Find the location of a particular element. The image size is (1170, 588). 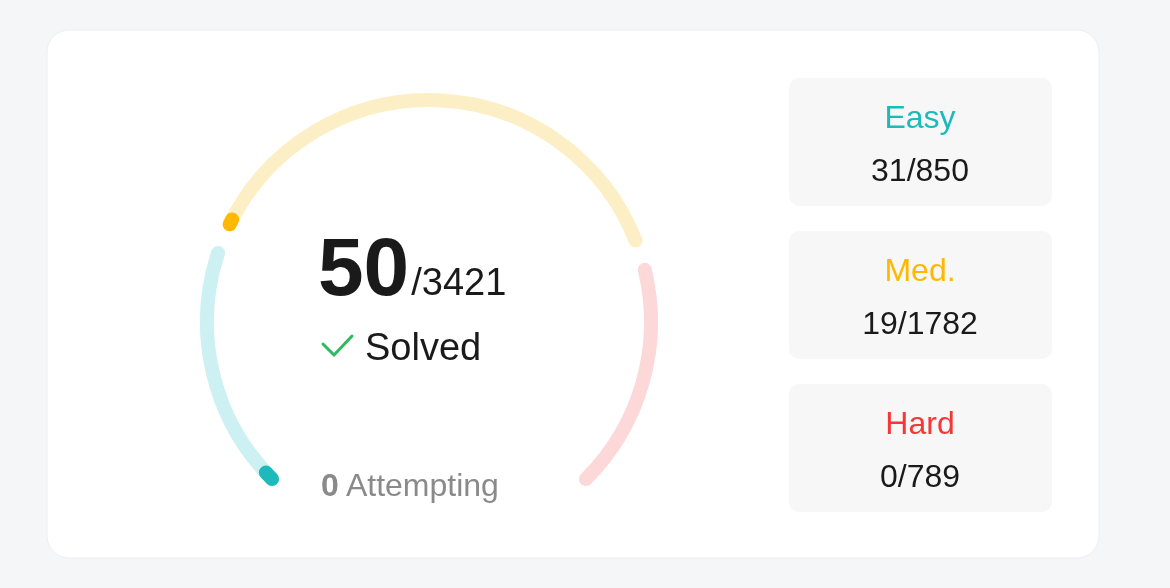

category-label: Easy is located at coordinates (920, 117).